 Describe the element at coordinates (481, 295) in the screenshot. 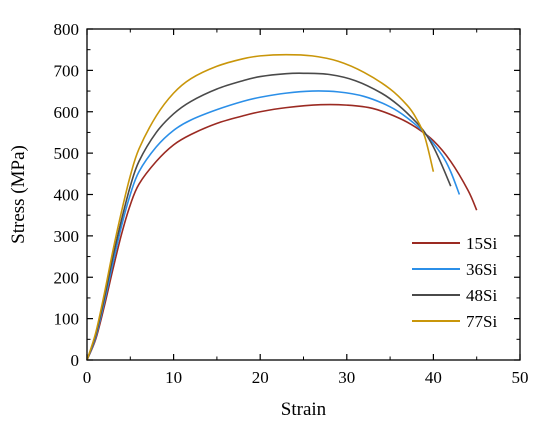

I see `legend-label-48si: 48Si` at that location.